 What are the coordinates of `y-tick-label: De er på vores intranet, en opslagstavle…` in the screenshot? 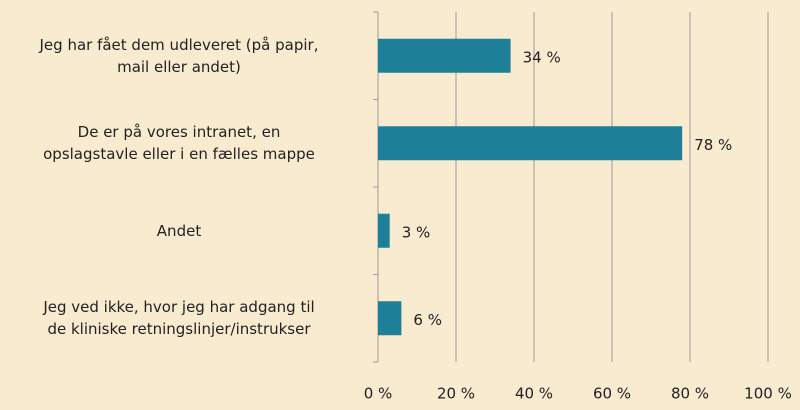 It's located at (179, 143).